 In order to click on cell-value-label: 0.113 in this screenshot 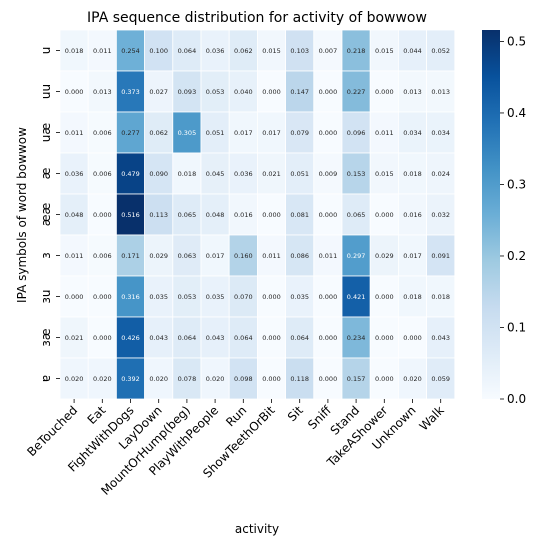, I will do `click(158, 215)`.